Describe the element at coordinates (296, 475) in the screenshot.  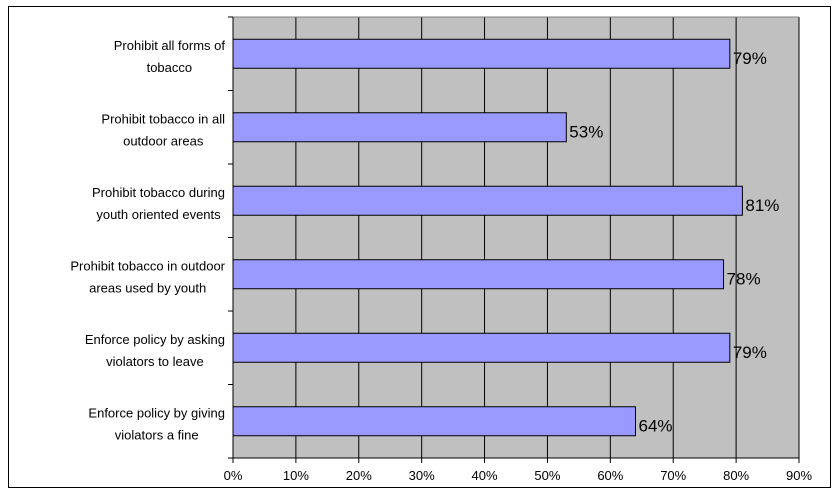
I see `x-tick-label: 10%` at that location.